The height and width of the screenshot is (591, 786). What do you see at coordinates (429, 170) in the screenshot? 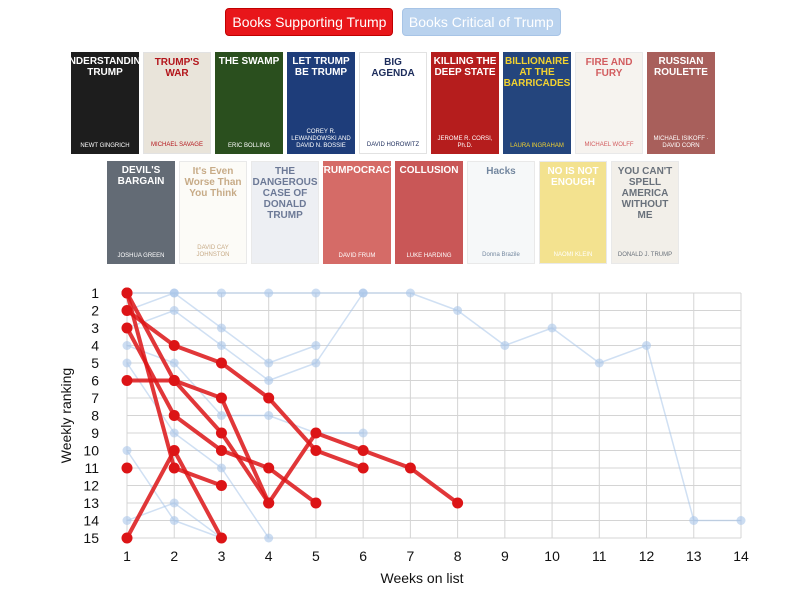
I see `book-title: COLLUSION` at bounding box center [429, 170].